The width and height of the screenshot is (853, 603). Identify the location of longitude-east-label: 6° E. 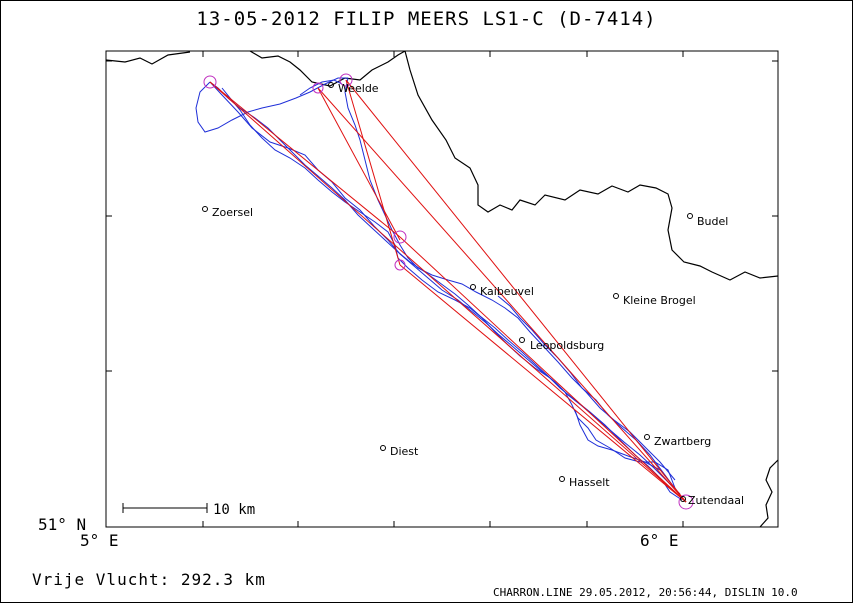
(659, 540).